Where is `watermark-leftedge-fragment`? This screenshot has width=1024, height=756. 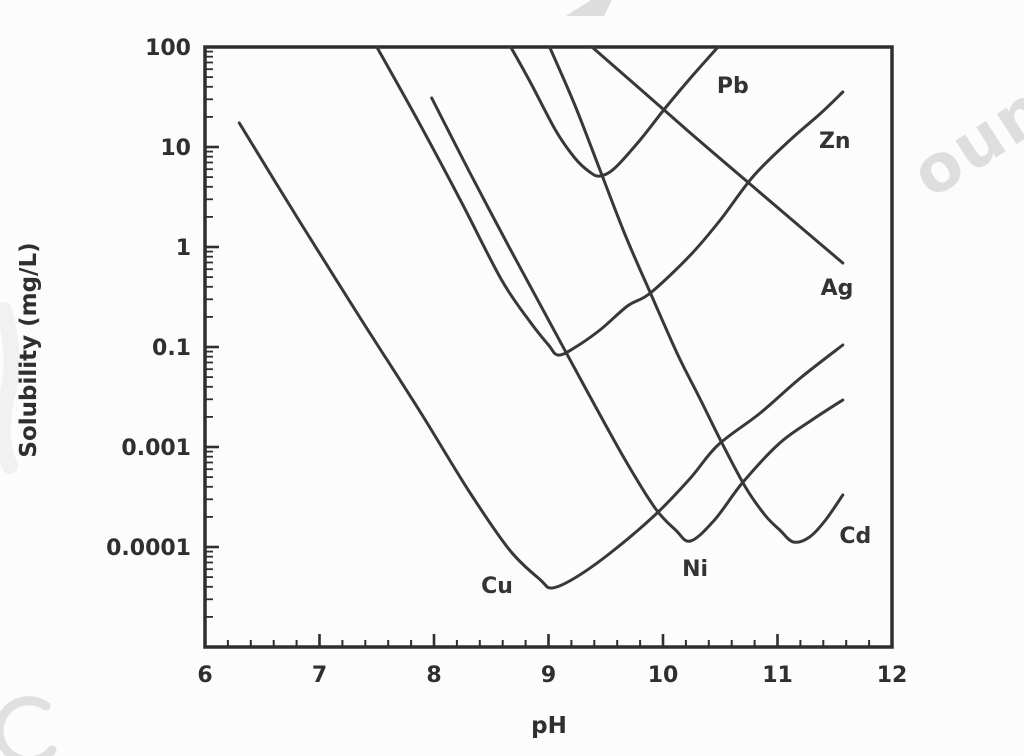
watermark-leftedge-fragment is located at coordinates (10, 388).